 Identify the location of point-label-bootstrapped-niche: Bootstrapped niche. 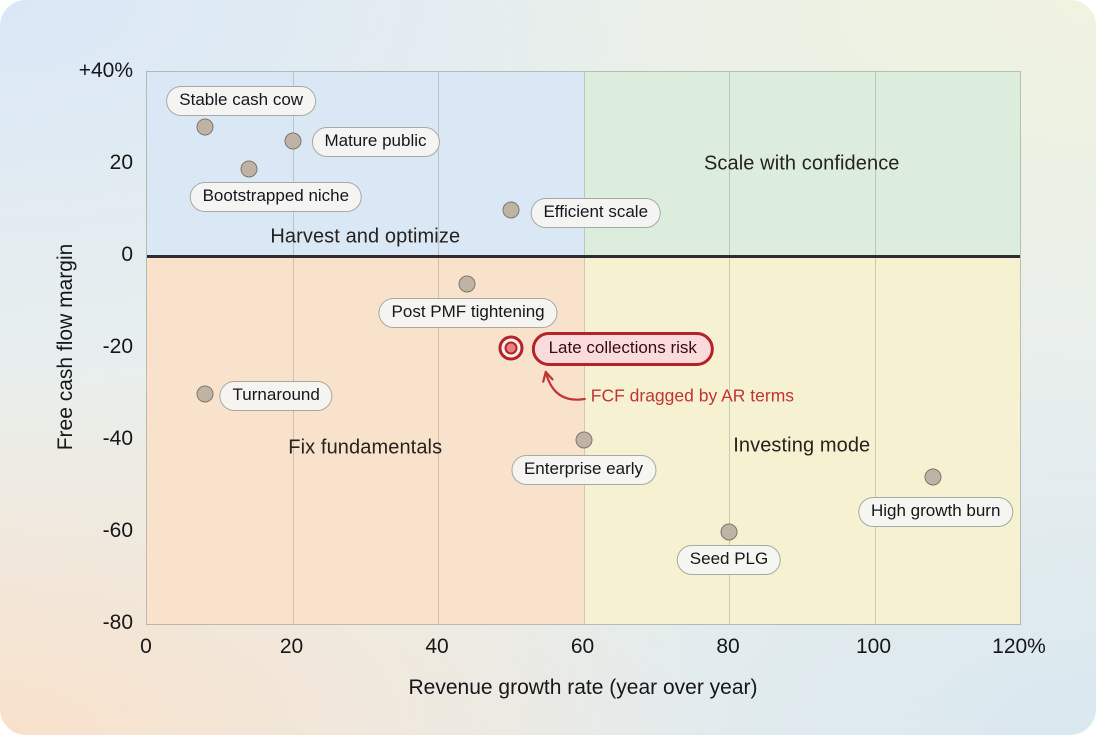
(276, 196).